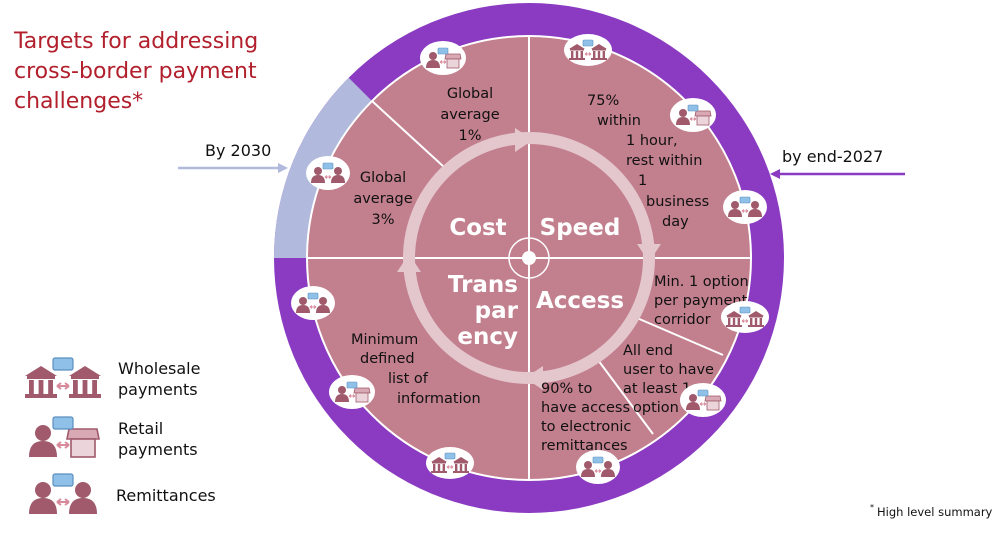  I want to click on pillar-transparency-line: ency, so click(487, 337).